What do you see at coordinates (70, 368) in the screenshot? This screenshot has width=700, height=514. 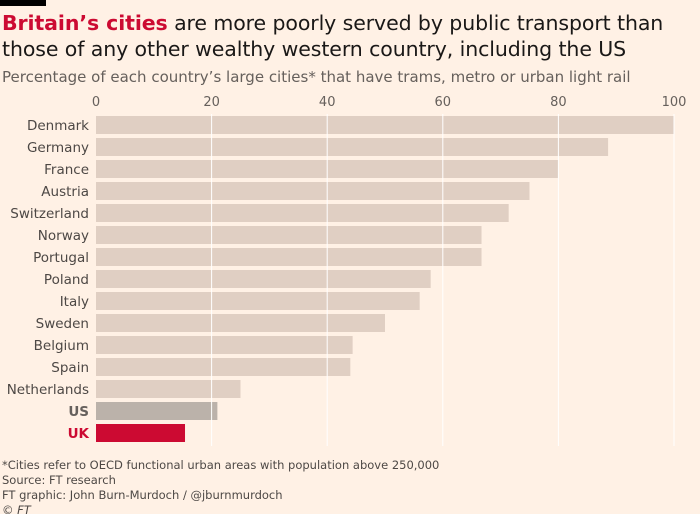 I see `category-label-spain: Spain` at bounding box center [70, 368].